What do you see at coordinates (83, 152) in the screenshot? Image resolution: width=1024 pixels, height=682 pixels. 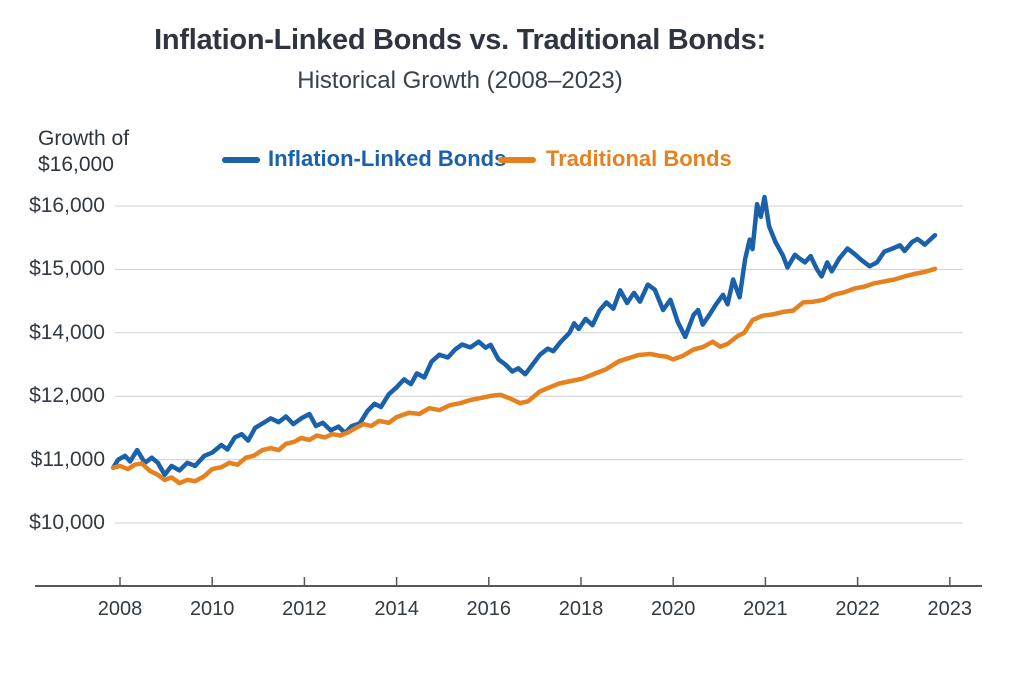 I see `y-axis-unit-label: Growth of $16,000` at bounding box center [83, 152].